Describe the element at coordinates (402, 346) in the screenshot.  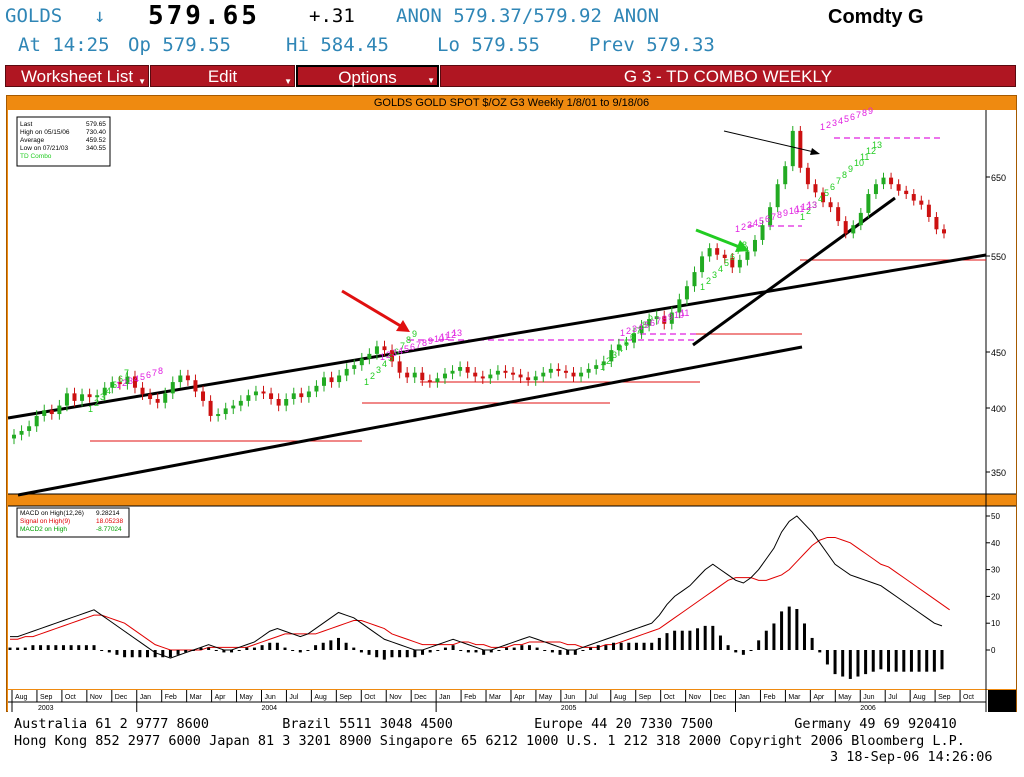
I see `td-count-green: 7` at that location.